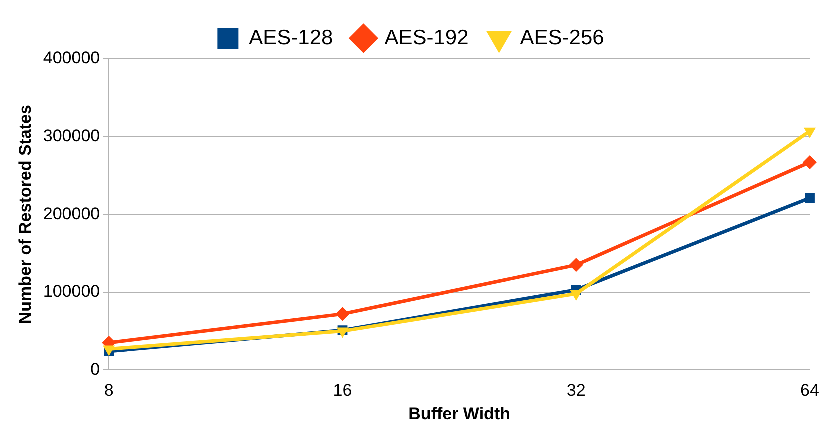  Describe the element at coordinates (109, 390) in the screenshot. I see `x-tick-label: 8` at that location.